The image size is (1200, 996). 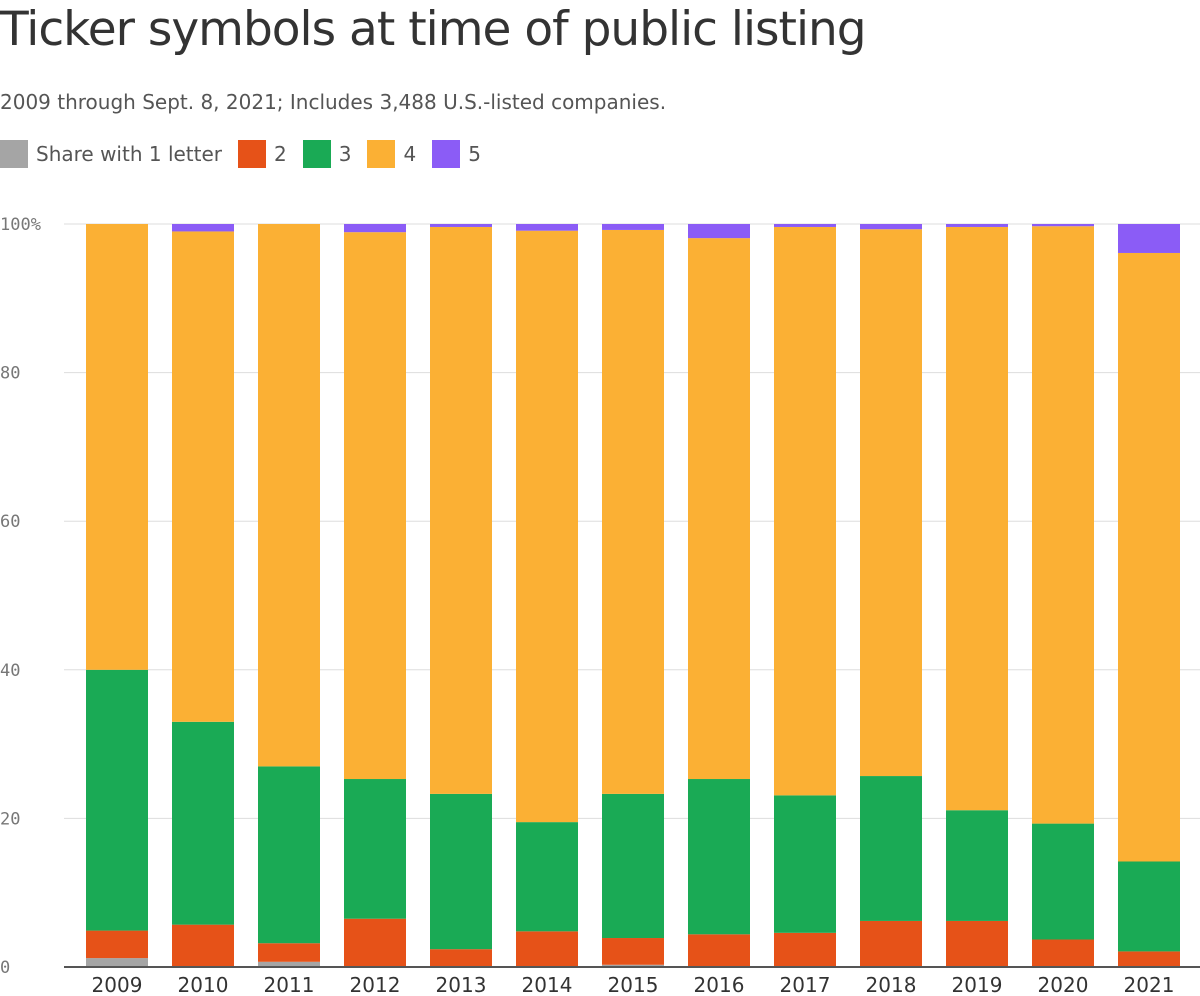 I want to click on x-tick-label: 2016, so click(x=719, y=984).